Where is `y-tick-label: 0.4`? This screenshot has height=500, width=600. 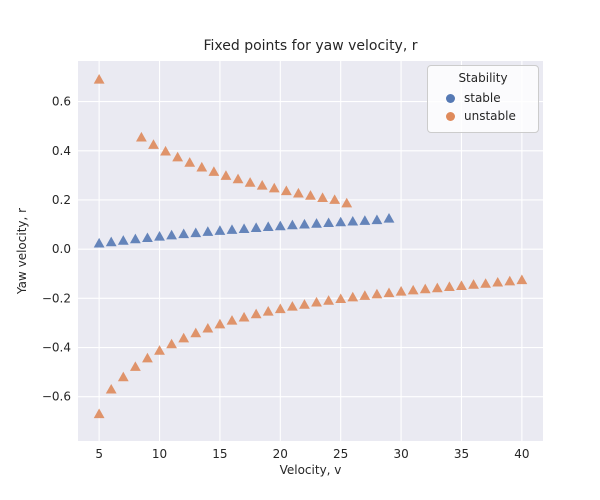 y-tick-label: 0.4 is located at coordinates (61, 151).